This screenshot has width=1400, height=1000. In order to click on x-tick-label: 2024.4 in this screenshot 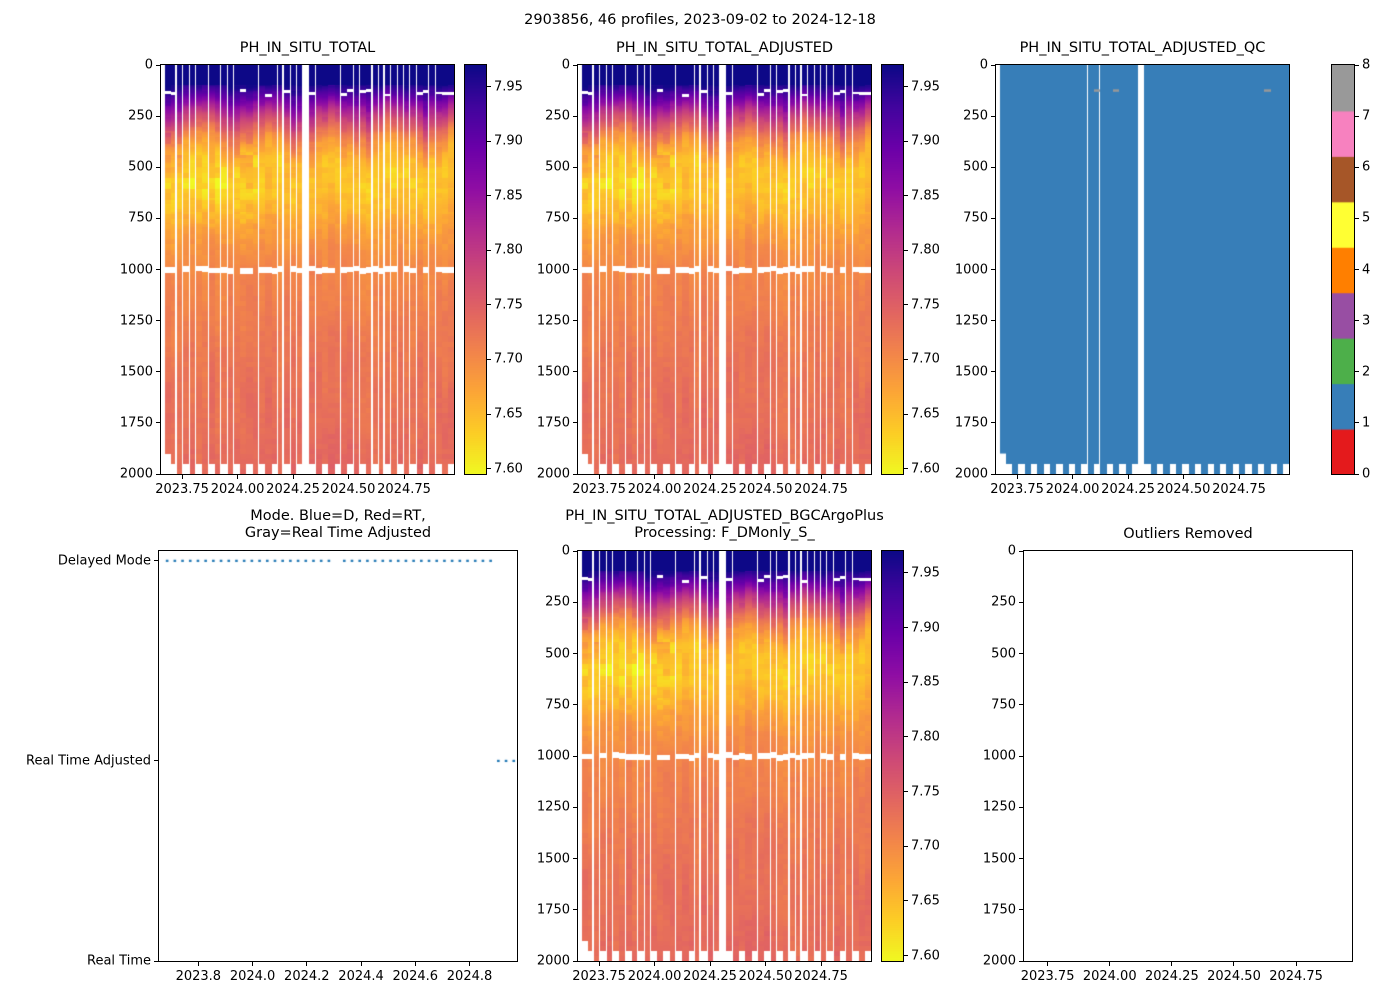, I will do `click(361, 976)`.